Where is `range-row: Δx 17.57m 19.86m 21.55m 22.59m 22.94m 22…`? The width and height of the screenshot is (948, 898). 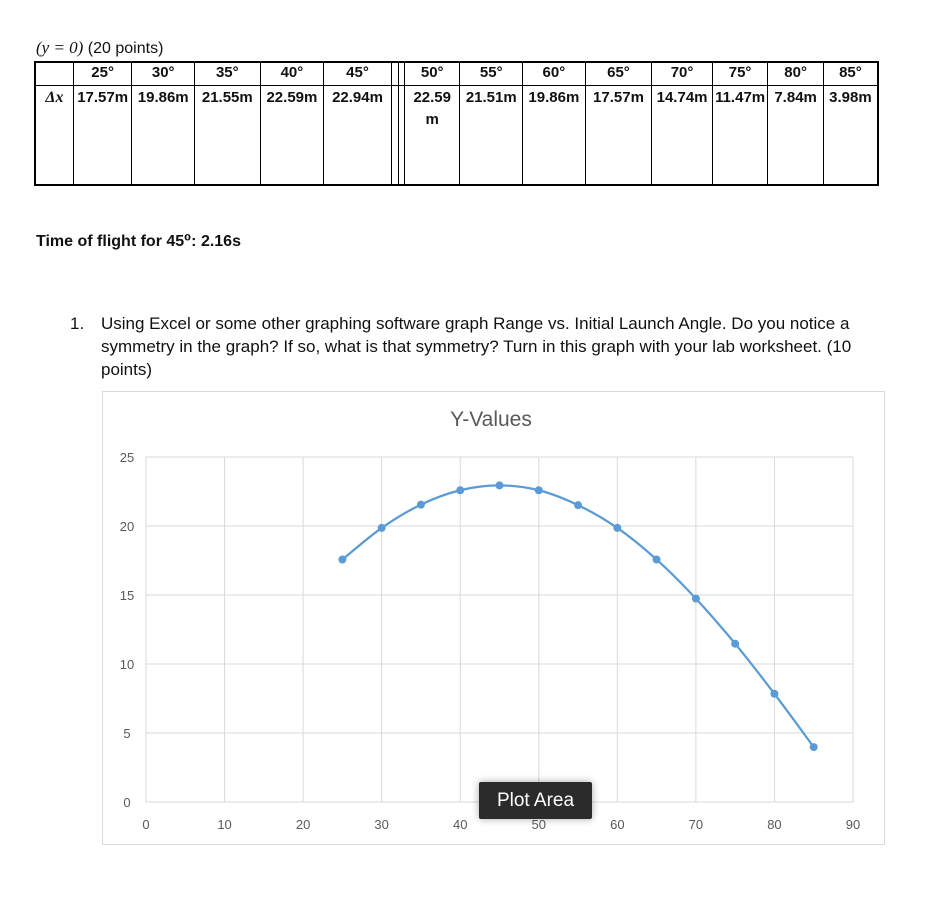
range-row: Δx 17.57m 19.86m 21.55m 22.59m 22.94m 22… is located at coordinates (456, 135).